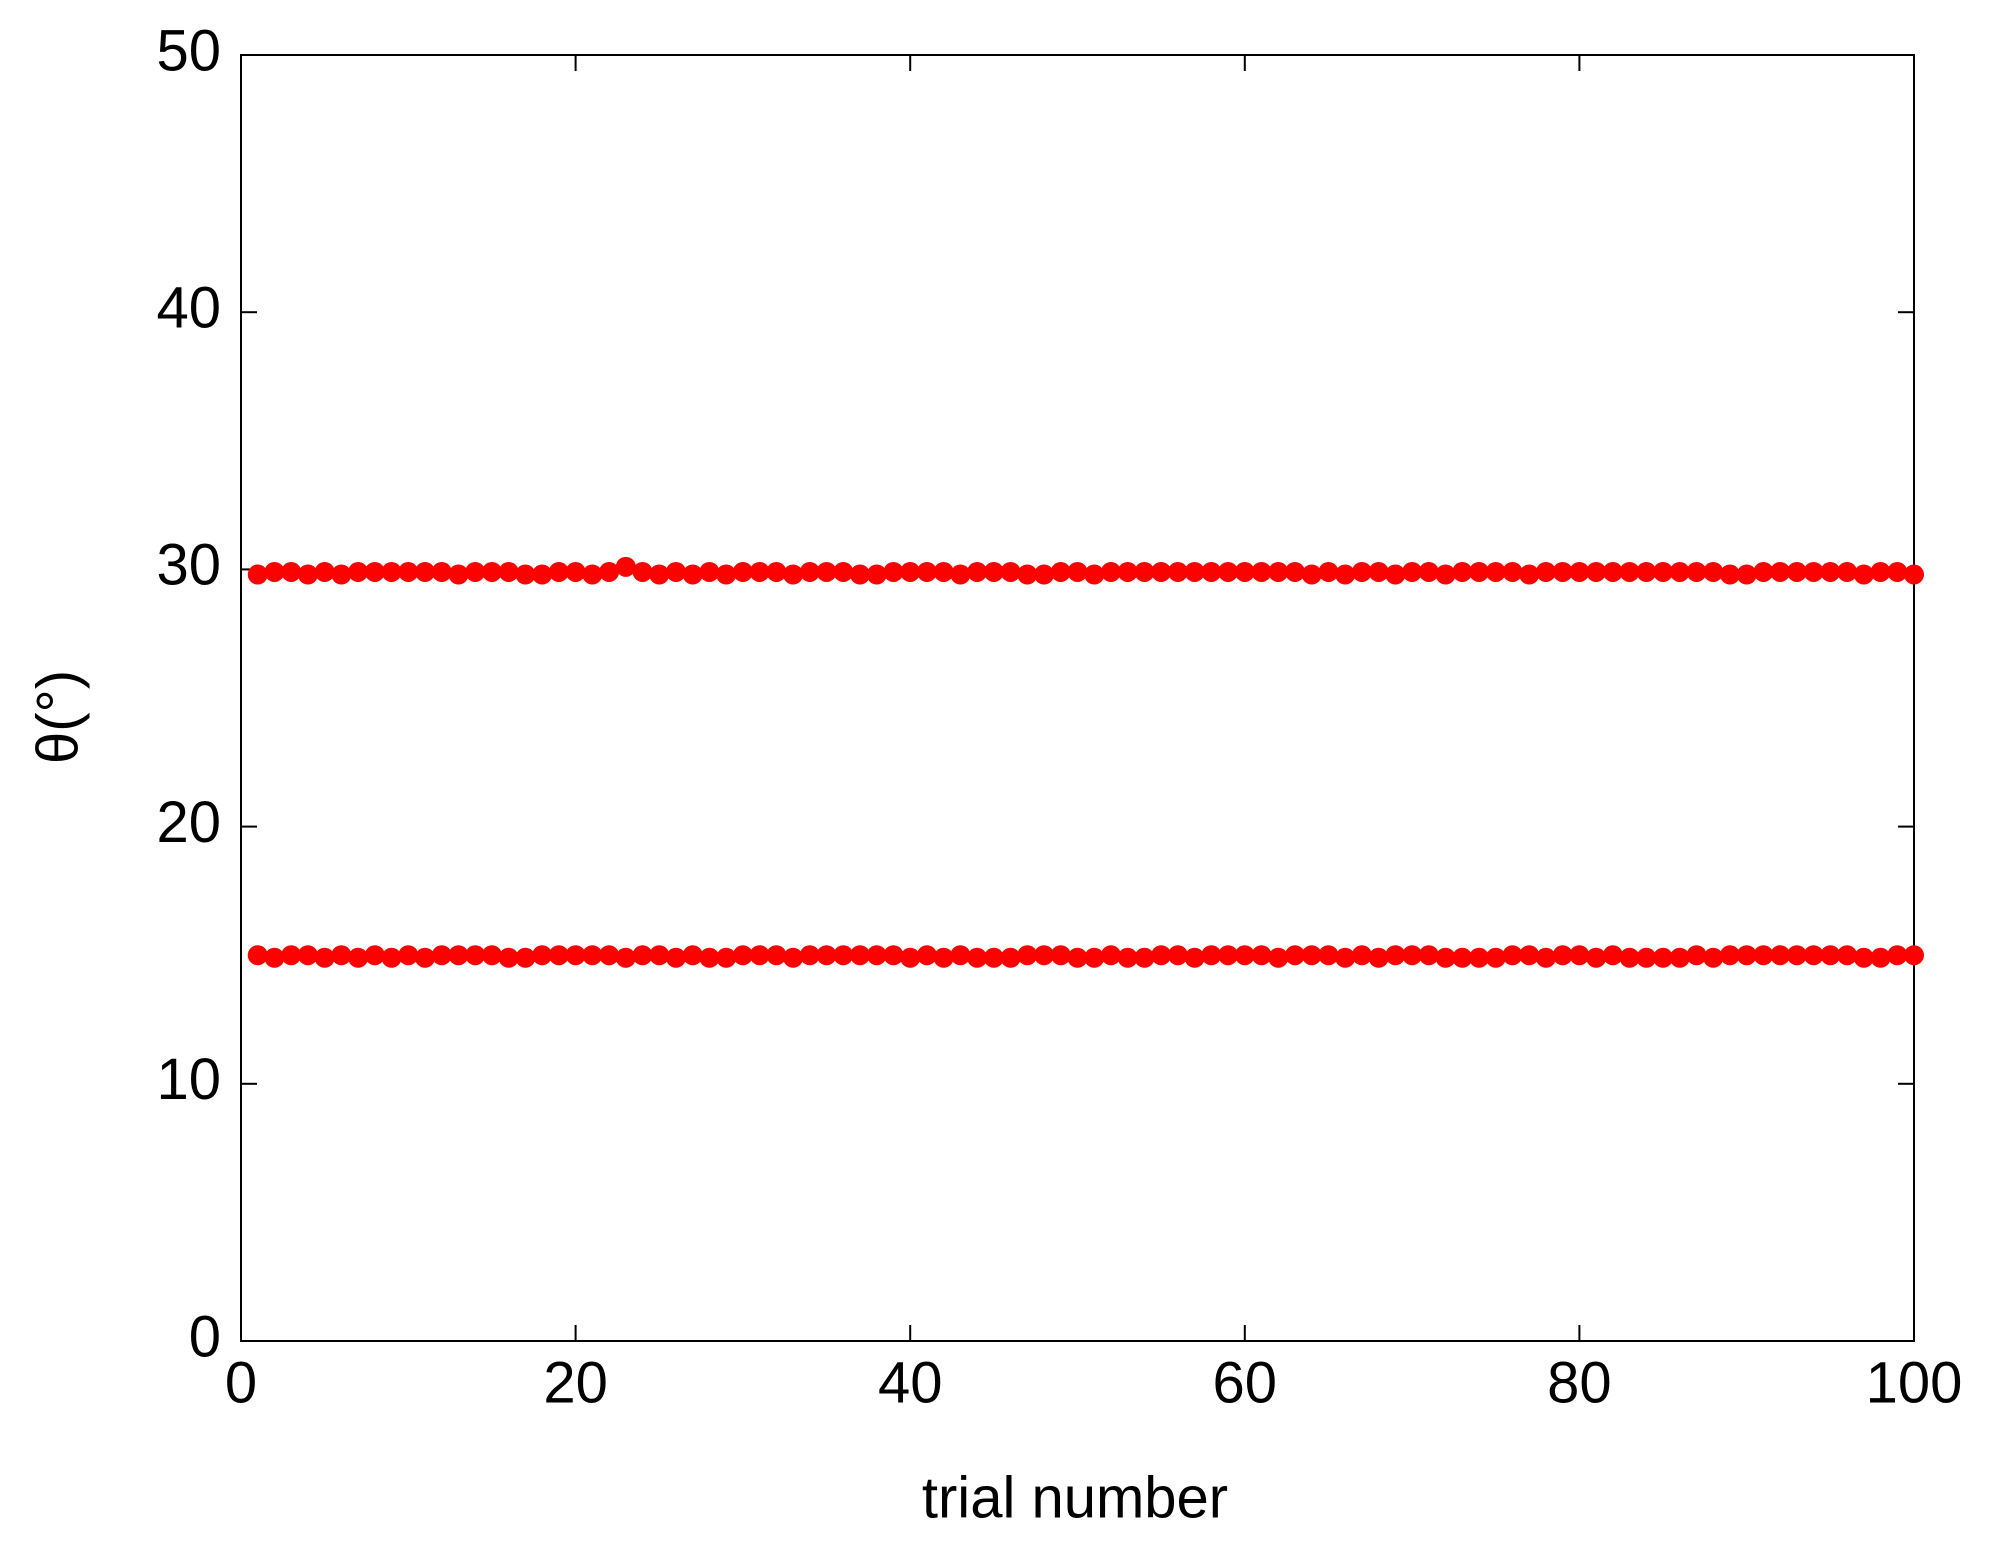 The height and width of the screenshot is (1556, 1991). I want to click on y-tick-label: 10, so click(188, 1079).